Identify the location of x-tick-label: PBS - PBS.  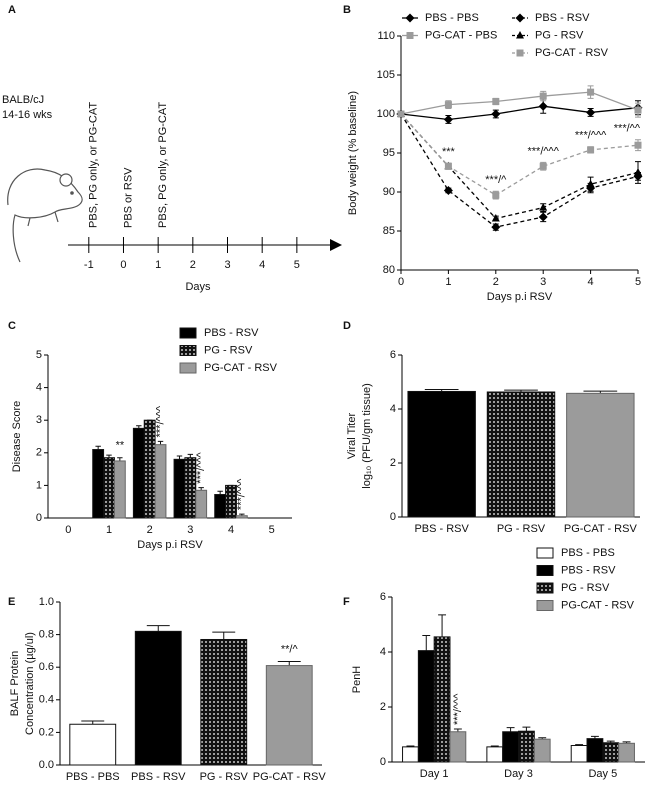
(93, 777).